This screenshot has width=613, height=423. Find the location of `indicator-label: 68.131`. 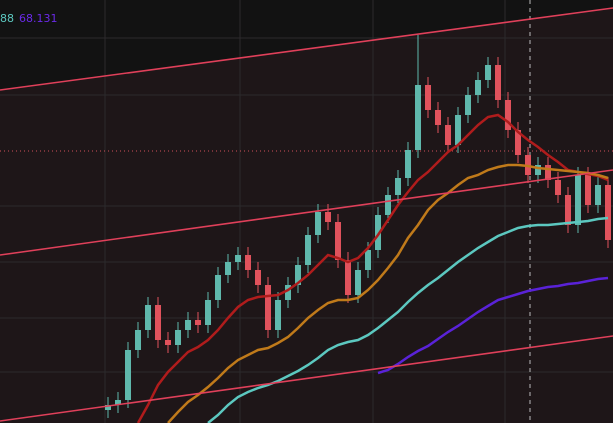

indicator-label: 68.131 is located at coordinates (38, 18).